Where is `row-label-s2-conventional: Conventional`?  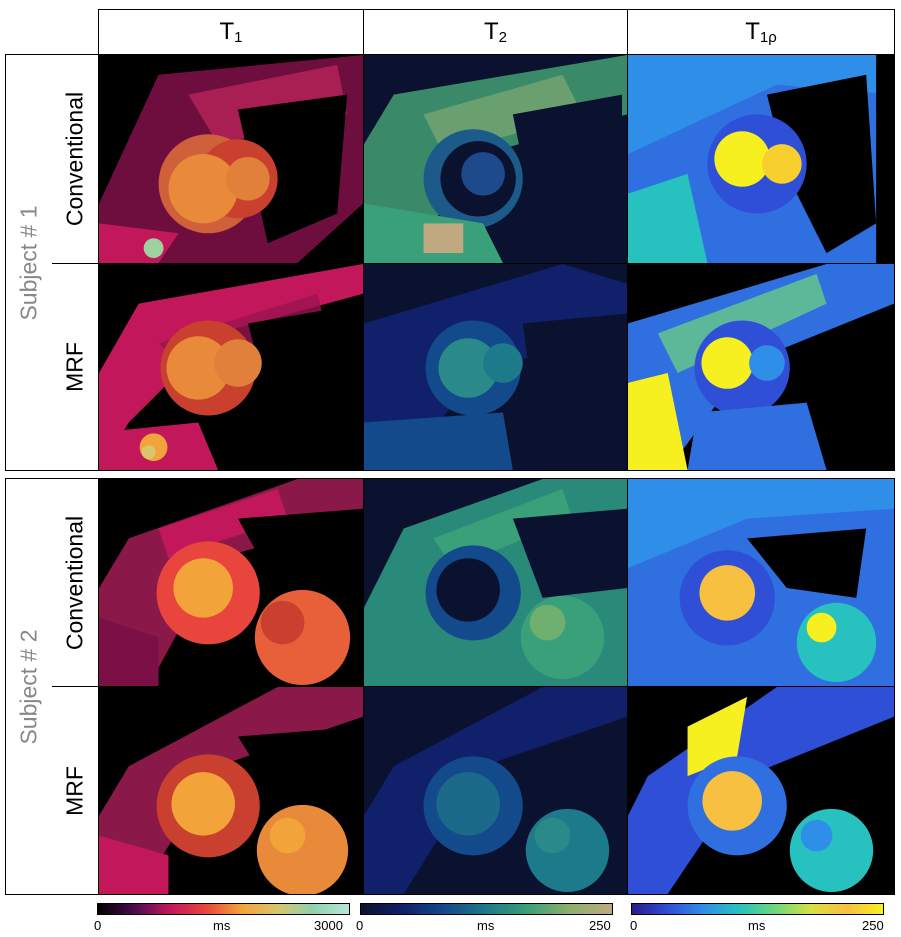
row-label-s2-conventional: Conventional is located at coordinates (74, 582).